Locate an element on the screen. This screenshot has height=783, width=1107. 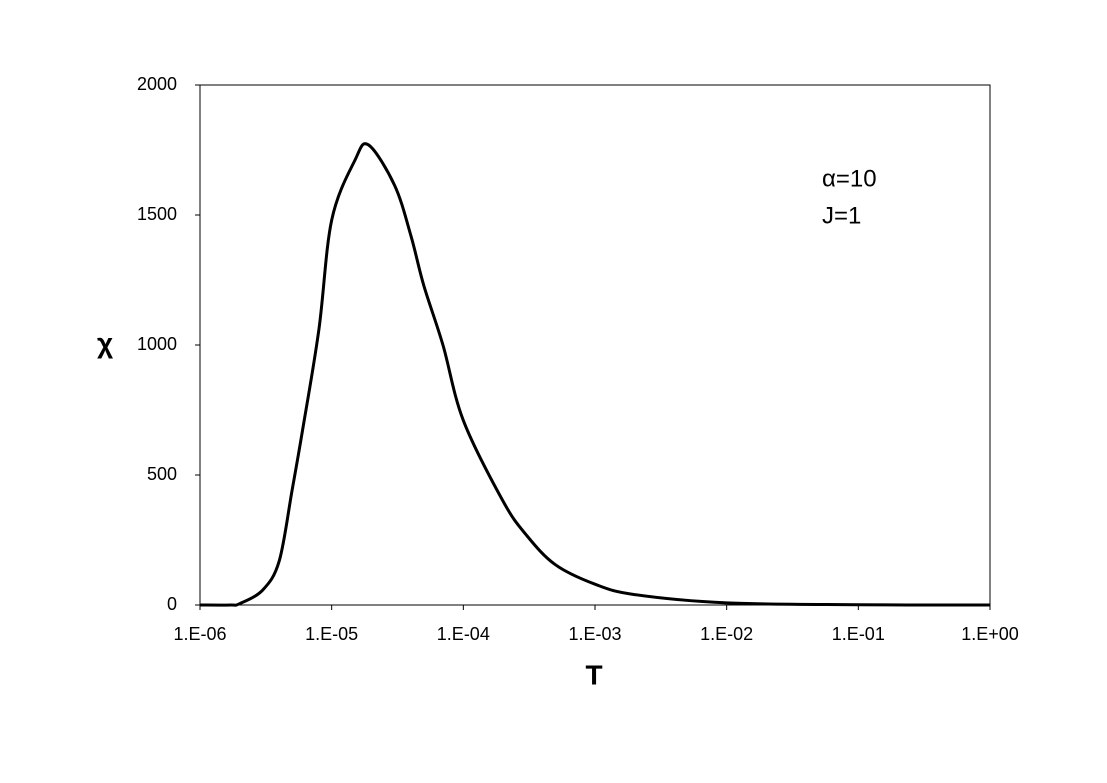
x-tick-label: 1.E-01 is located at coordinates (858, 634).